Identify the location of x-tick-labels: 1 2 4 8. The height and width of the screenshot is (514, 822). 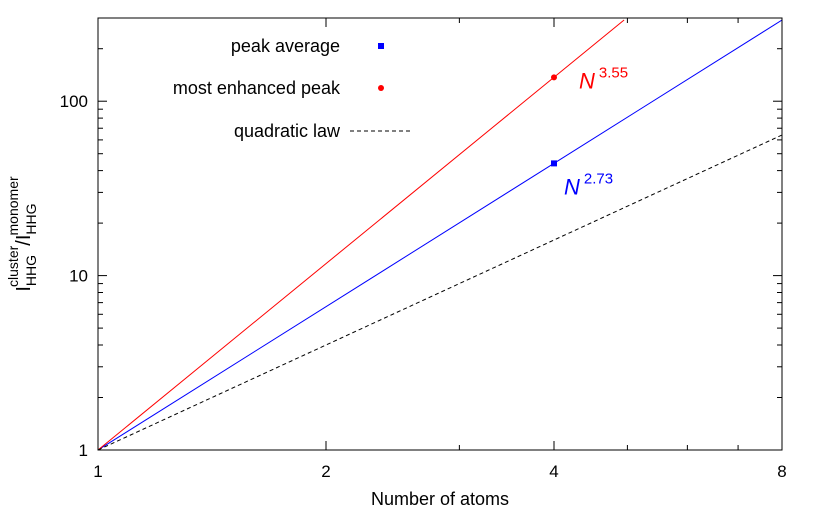
(439, 471).